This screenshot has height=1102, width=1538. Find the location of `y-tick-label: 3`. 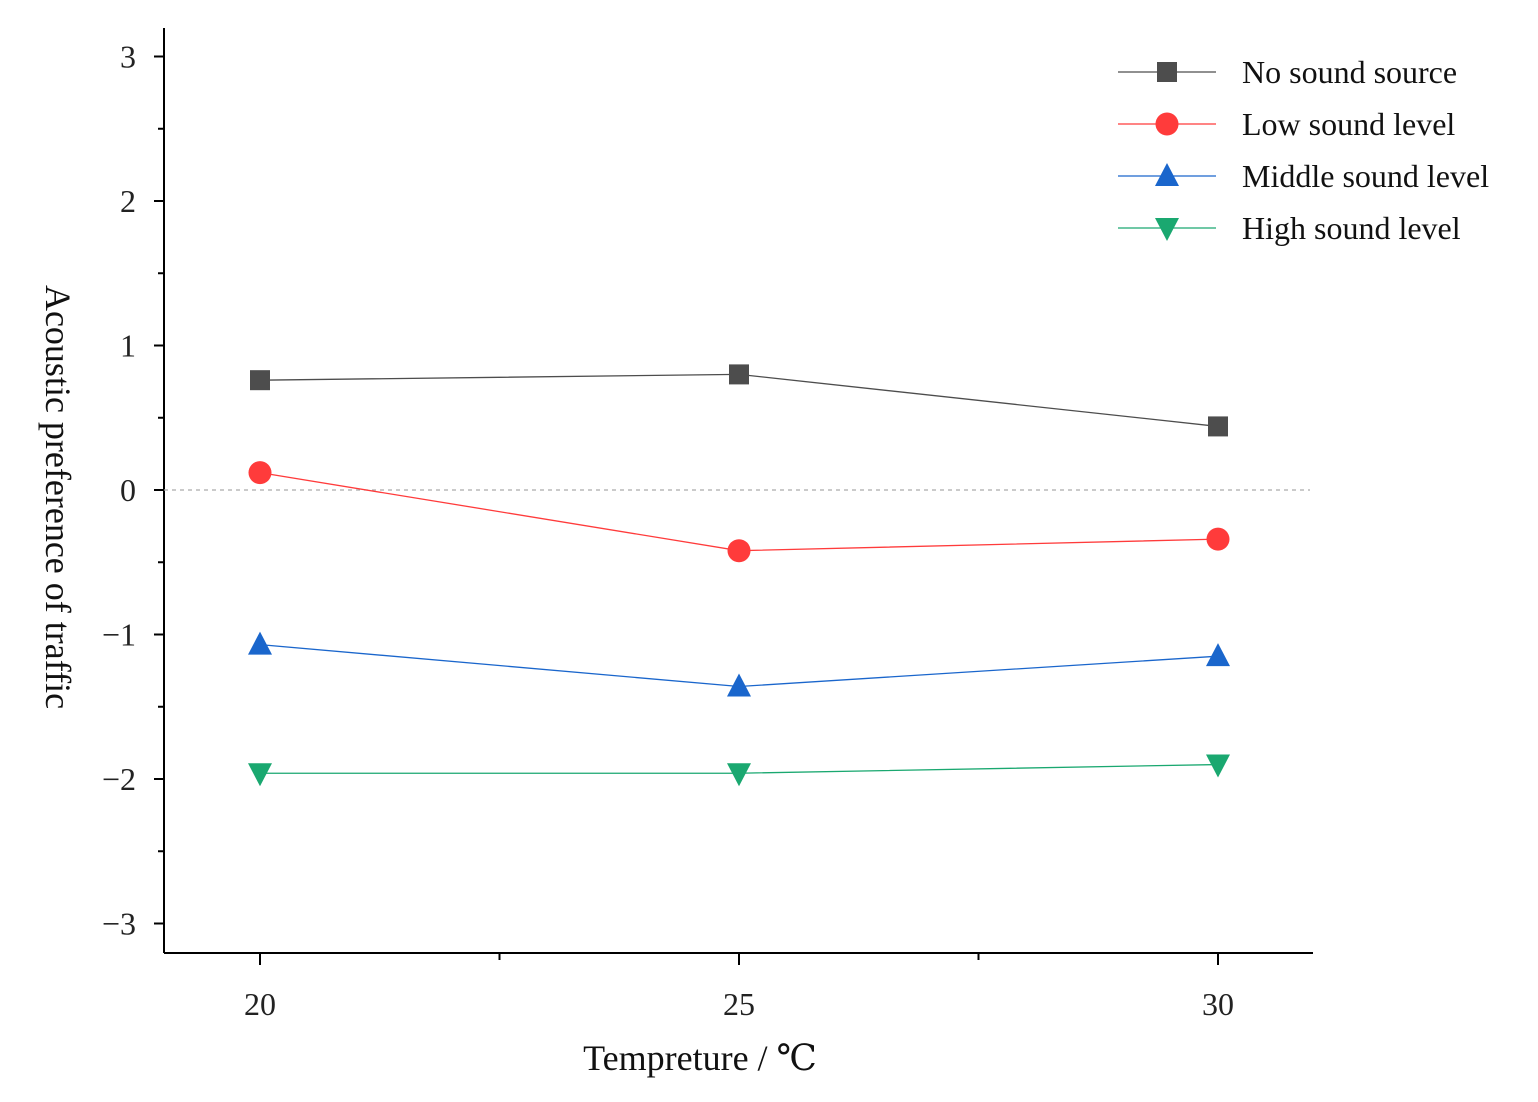

y-tick-label: 3 is located at coordinates (128, 57).